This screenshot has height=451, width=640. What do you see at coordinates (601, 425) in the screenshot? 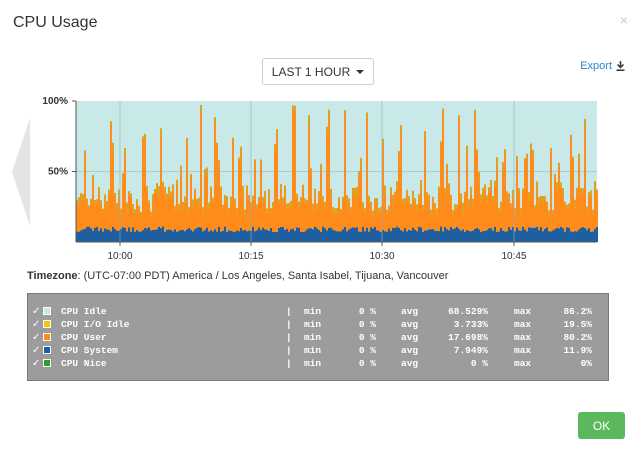
I see `ok-button: OK` at bounding box center [601, 425].